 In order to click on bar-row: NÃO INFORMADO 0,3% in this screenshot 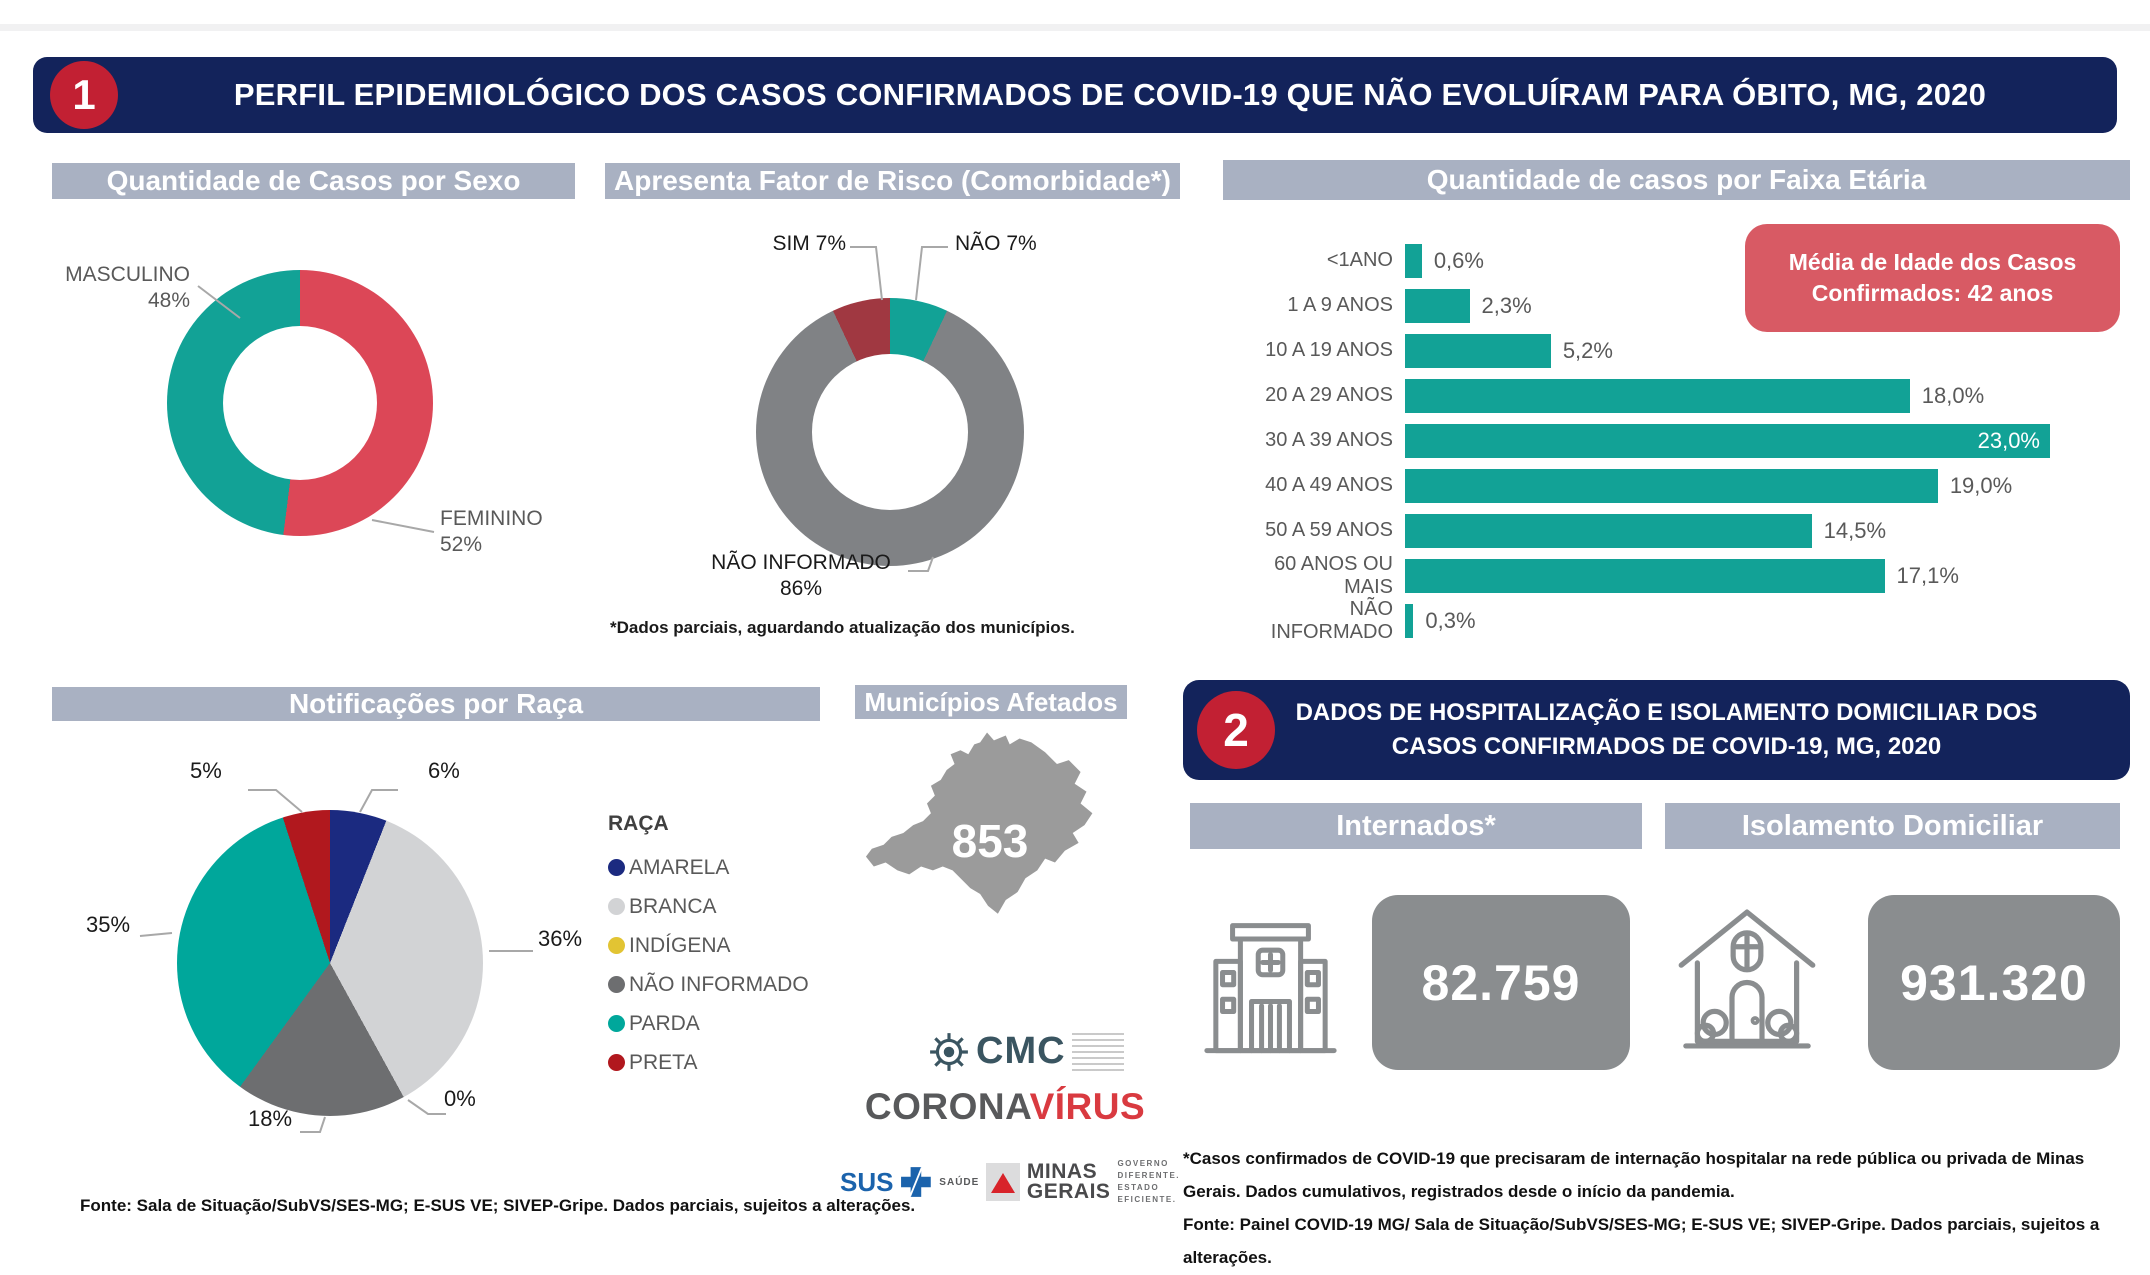, I will do `click(1676, 620)`.